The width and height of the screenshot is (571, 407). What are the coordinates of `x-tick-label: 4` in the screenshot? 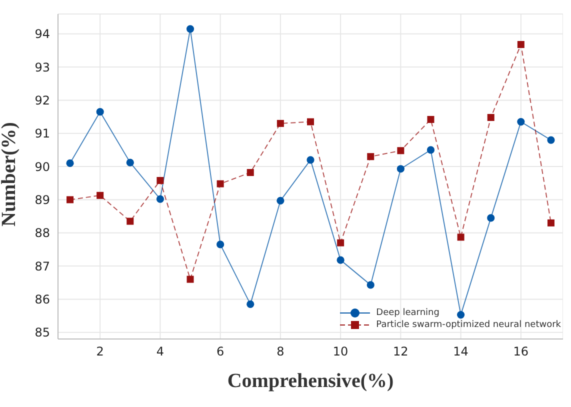 It's located at (160, 351).